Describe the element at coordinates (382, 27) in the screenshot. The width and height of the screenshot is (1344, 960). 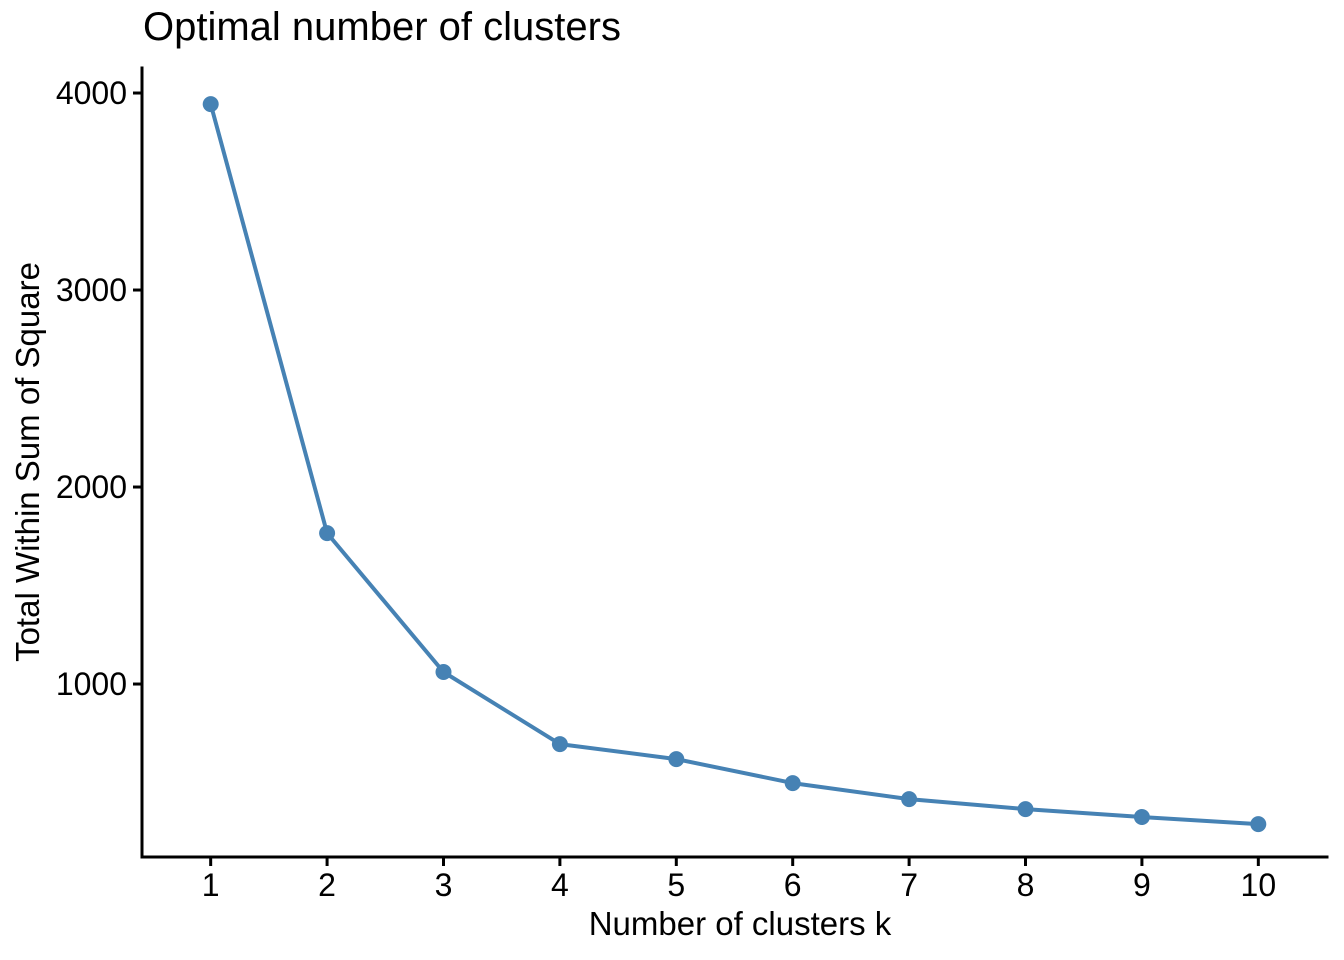
I see `chart-title: Optimal number of clusters` at that location.